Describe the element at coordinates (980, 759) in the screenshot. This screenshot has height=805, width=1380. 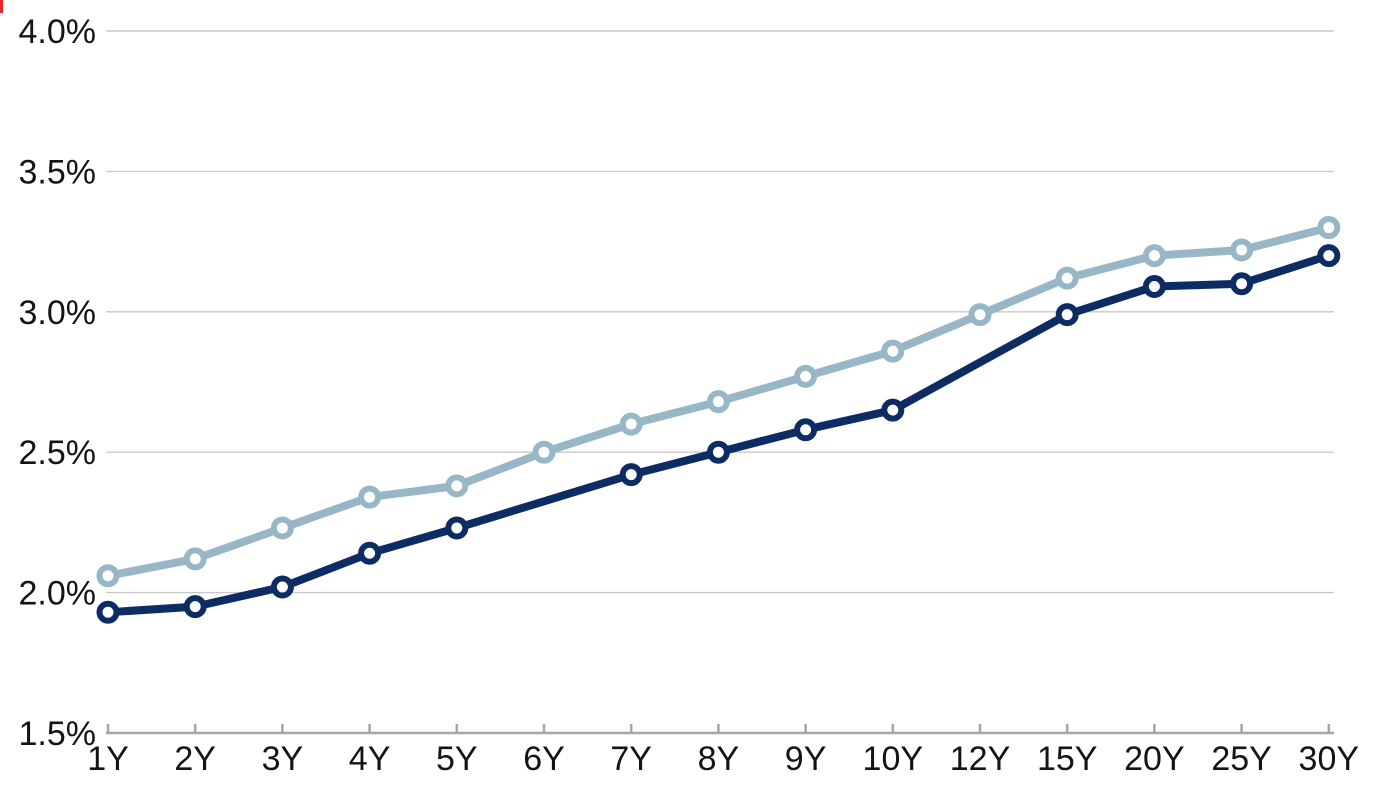
I see `x-tick-label: 12Y` at that location.